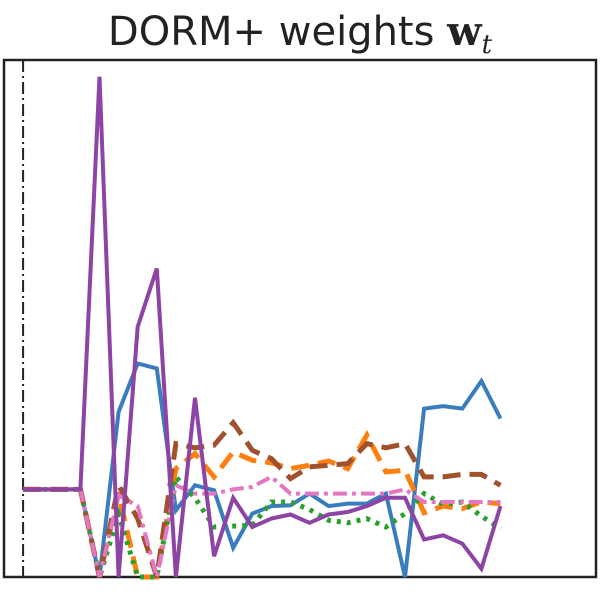 Image resolution: width=600 pixels, height=600 pixels. I want to click on chart-title-text: DORM+ weights, so click(271, 32).